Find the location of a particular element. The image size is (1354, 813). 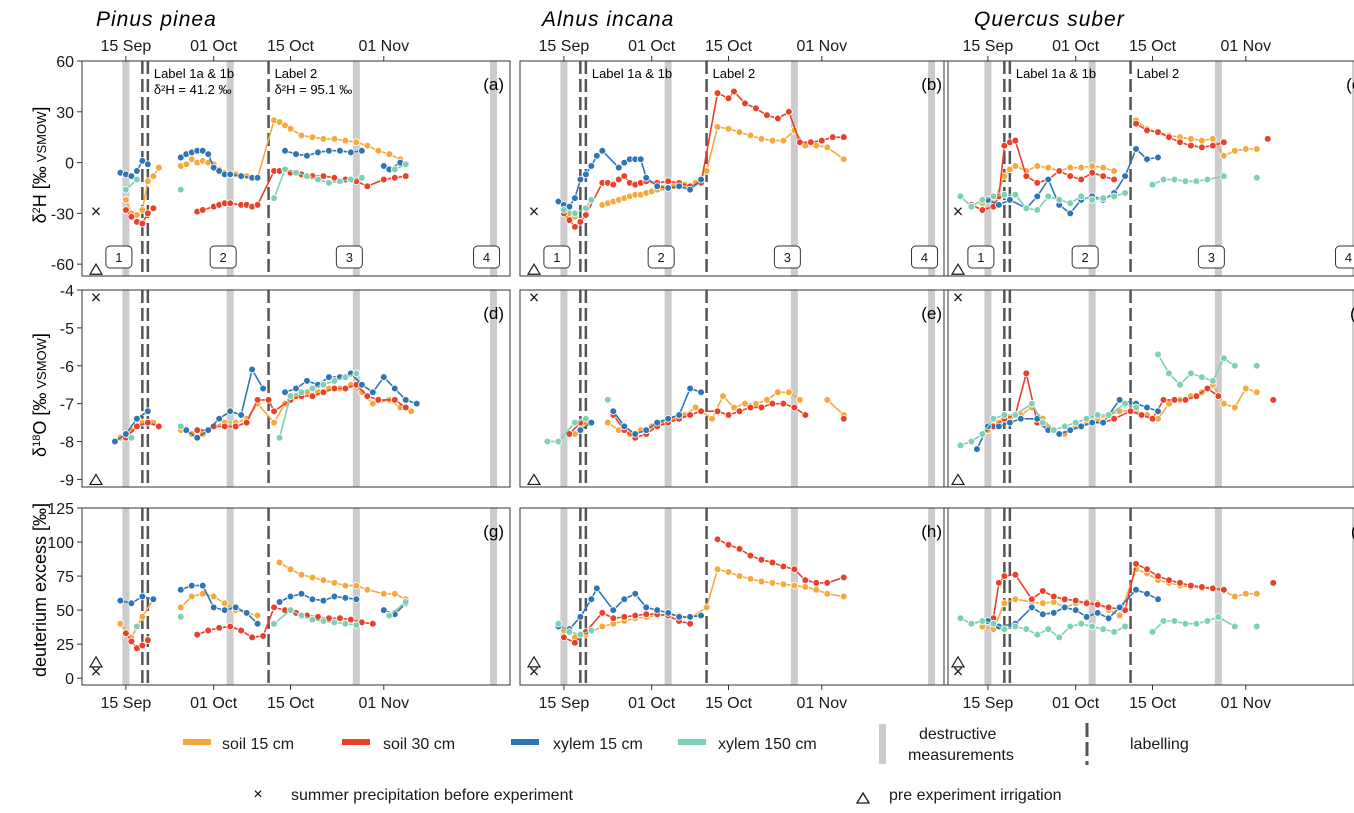

top-x-tick-label: 01 Oct is located at coordinates (1076, 46).